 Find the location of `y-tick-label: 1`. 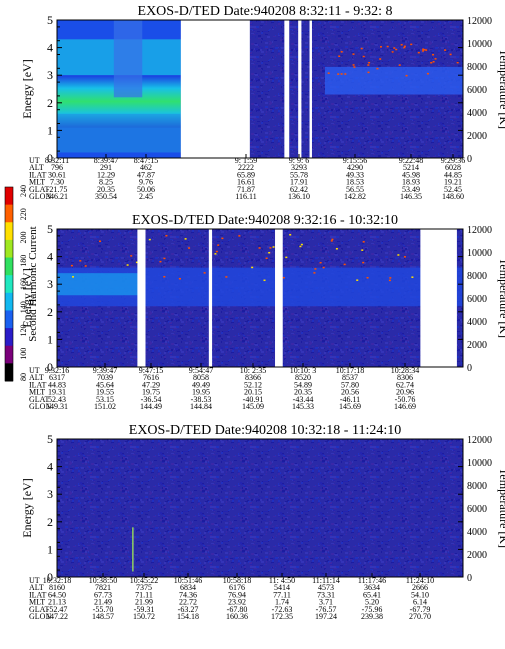

y-tick-label: 1 is located at coordinates (50, 549).